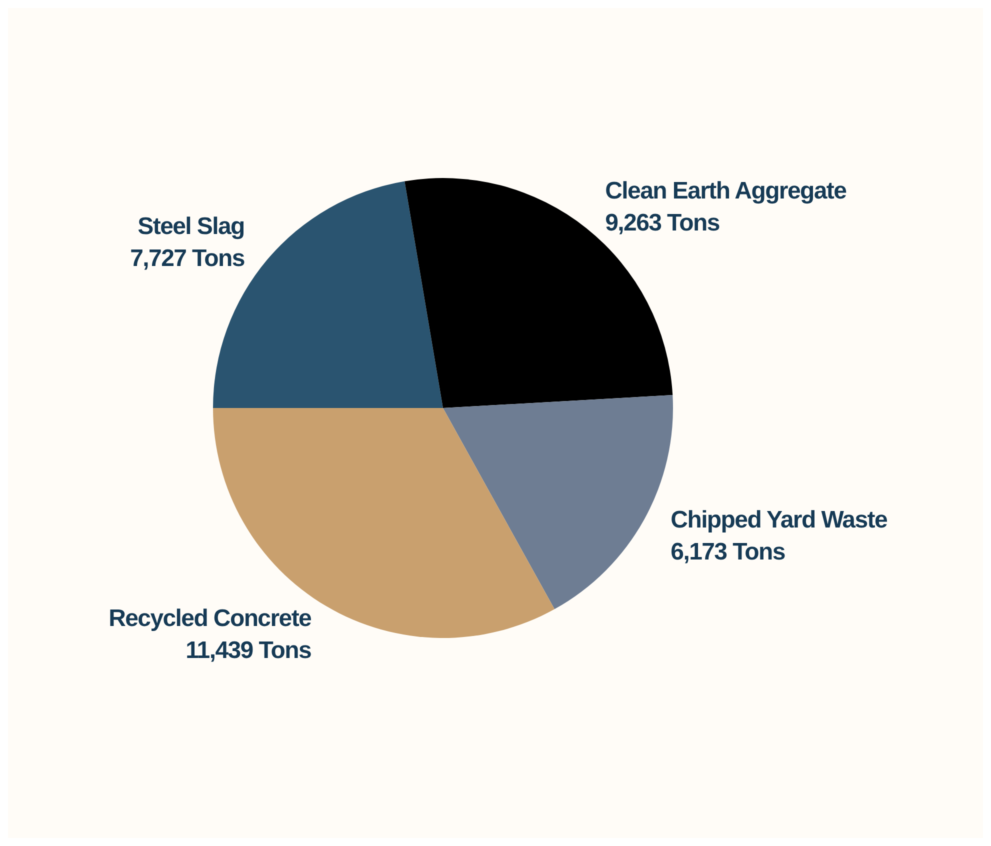 The image size is (991, 846). I want to click on slice-label: Clean Earth Aggregate, so click(726, 191).